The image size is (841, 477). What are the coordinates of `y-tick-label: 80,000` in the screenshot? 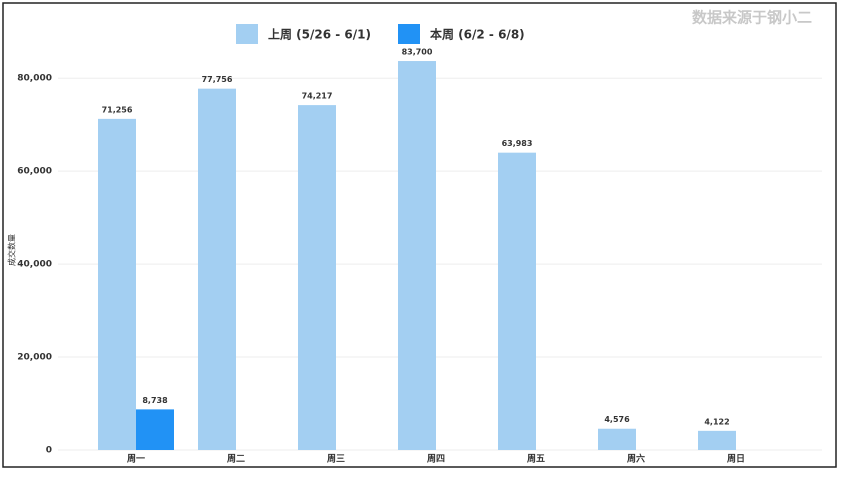 It's located at (34, 79).